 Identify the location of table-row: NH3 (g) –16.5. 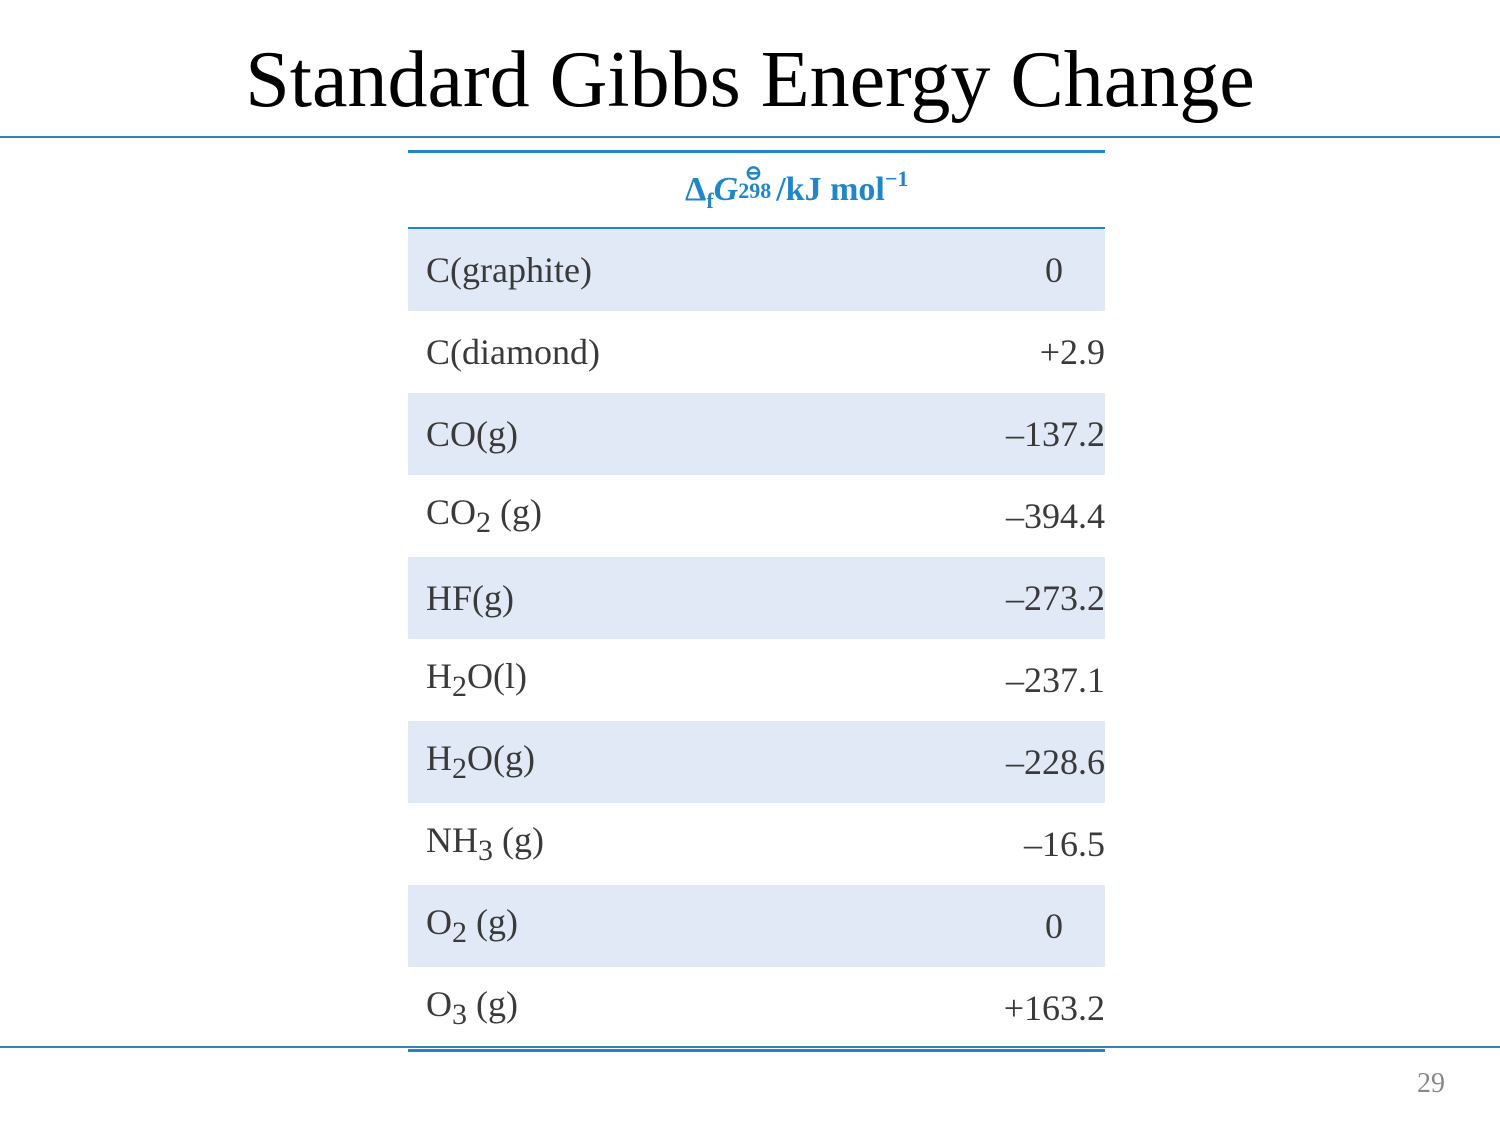
(756, 844).